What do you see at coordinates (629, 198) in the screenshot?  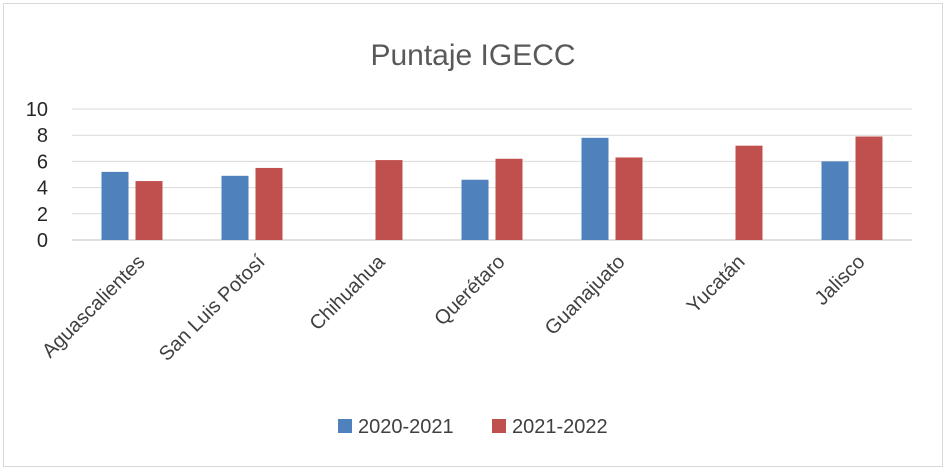 I see `bar-2021-2022-guanajuato` at bounding box center [629, 198].